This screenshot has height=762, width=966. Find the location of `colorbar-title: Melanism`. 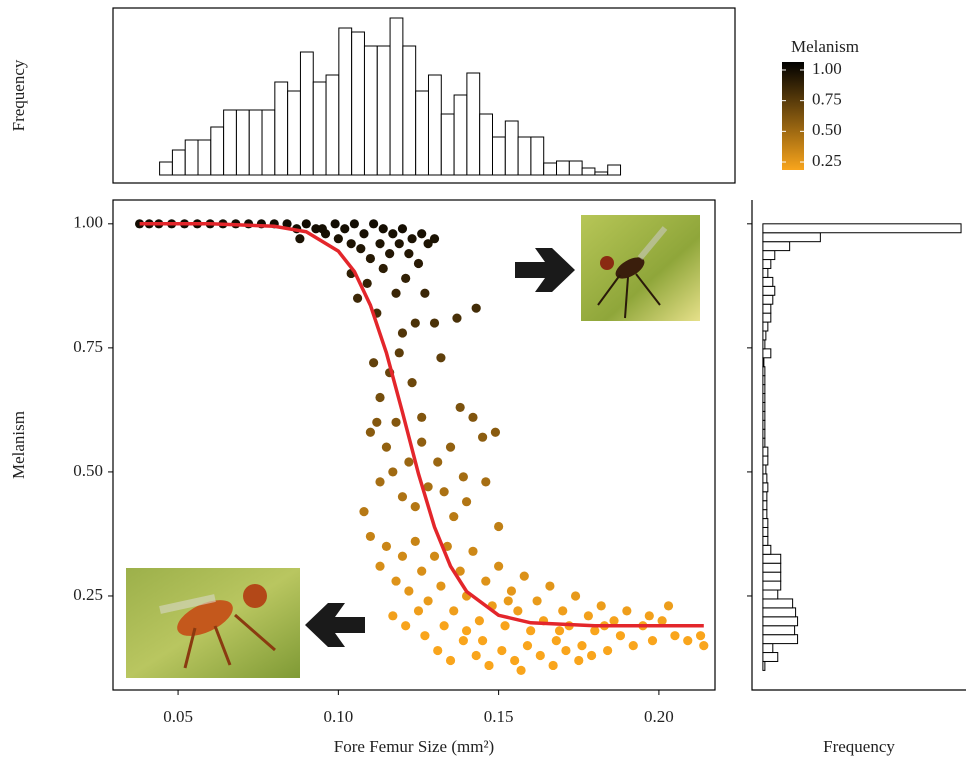

colorbar-title: Melanism is located at coordinates (825, 46).